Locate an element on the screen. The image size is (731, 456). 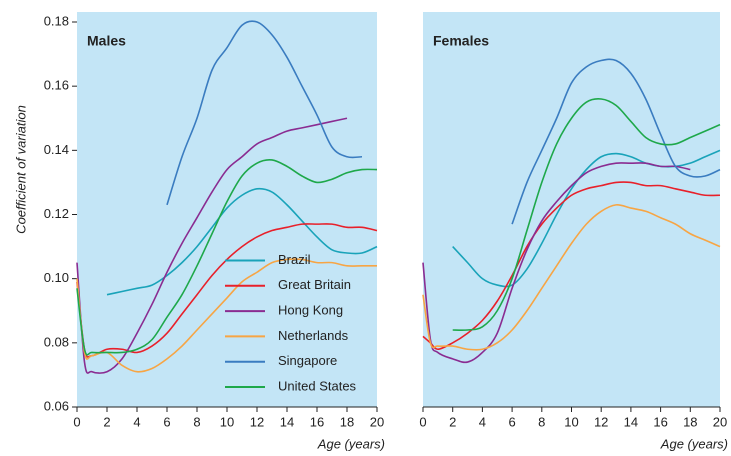
legend-label: Hong Kong is located at coordinates (310, 310).